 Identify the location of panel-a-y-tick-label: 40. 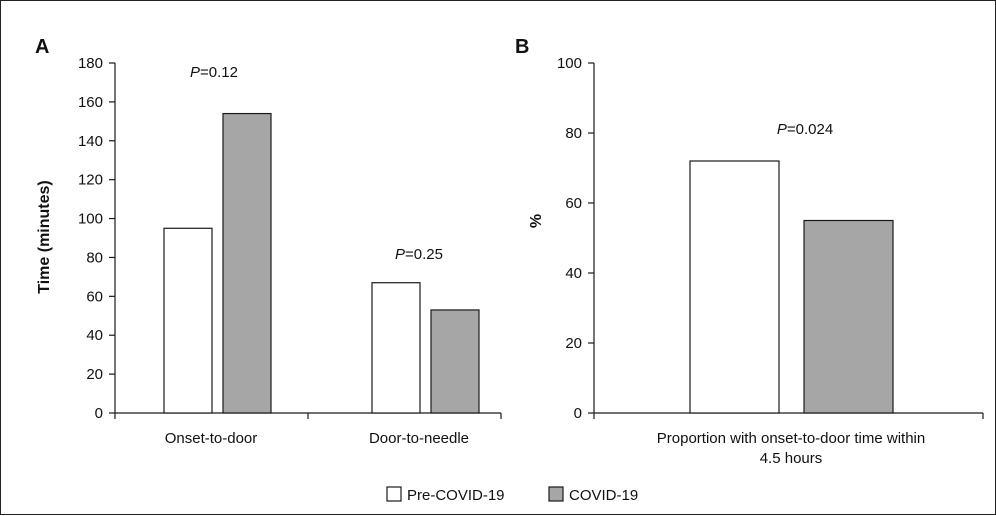
(94, 335).